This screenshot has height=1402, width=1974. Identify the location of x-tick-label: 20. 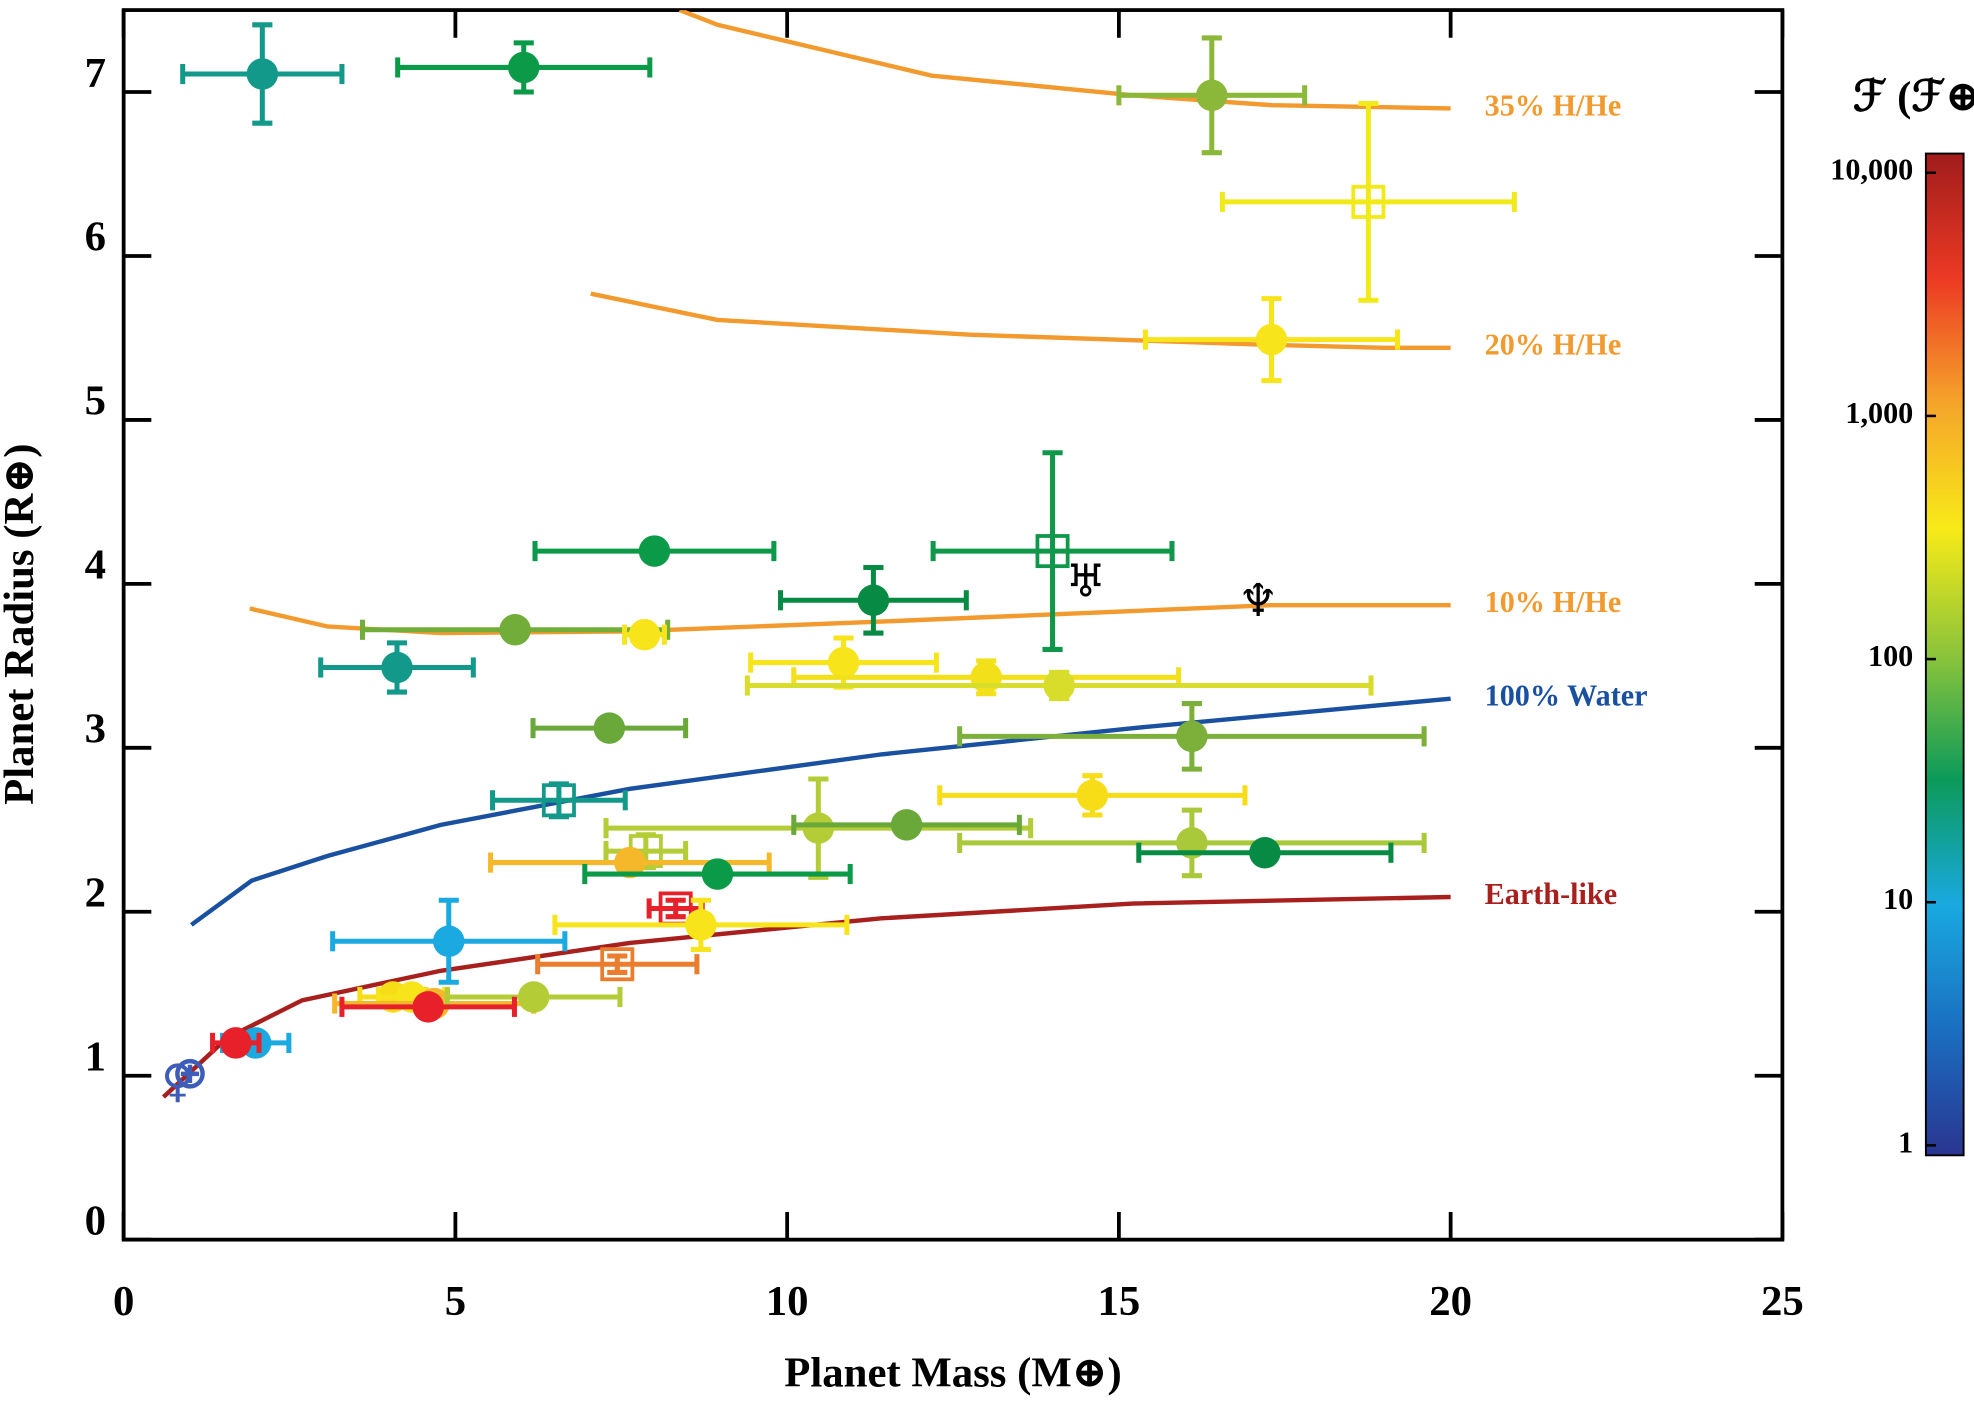
(1450, 1301).